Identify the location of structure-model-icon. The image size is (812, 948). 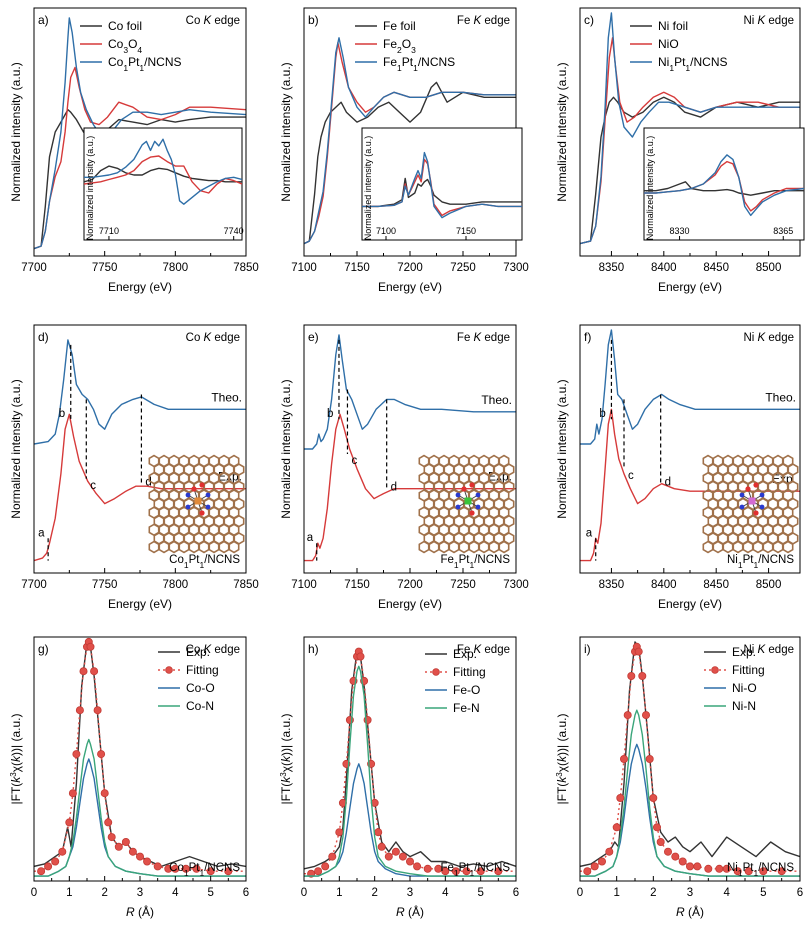
(466, 504).